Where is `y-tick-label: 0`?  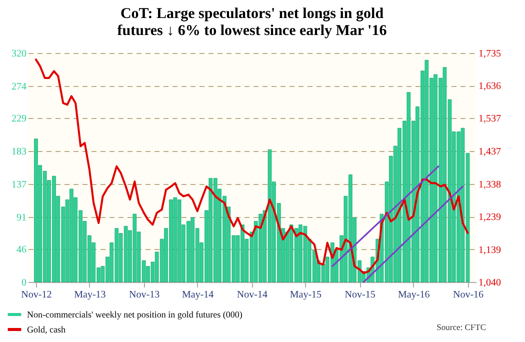
y-tick-label: 0 is located at coordinates (24, 283).